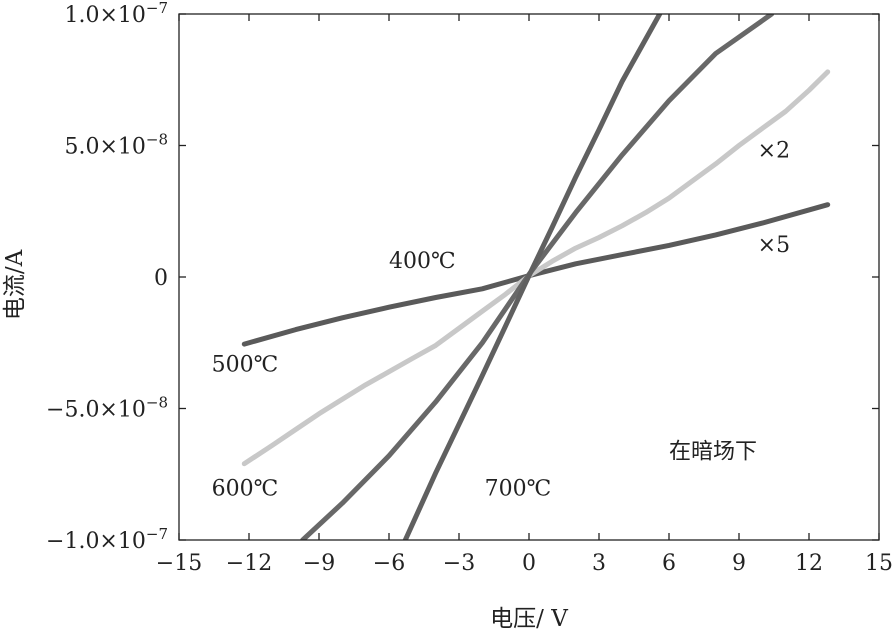 Image resolution: width=893 pixels, height=636 pixels. I want to click on x-tick-label: −6, so click(389, 563).